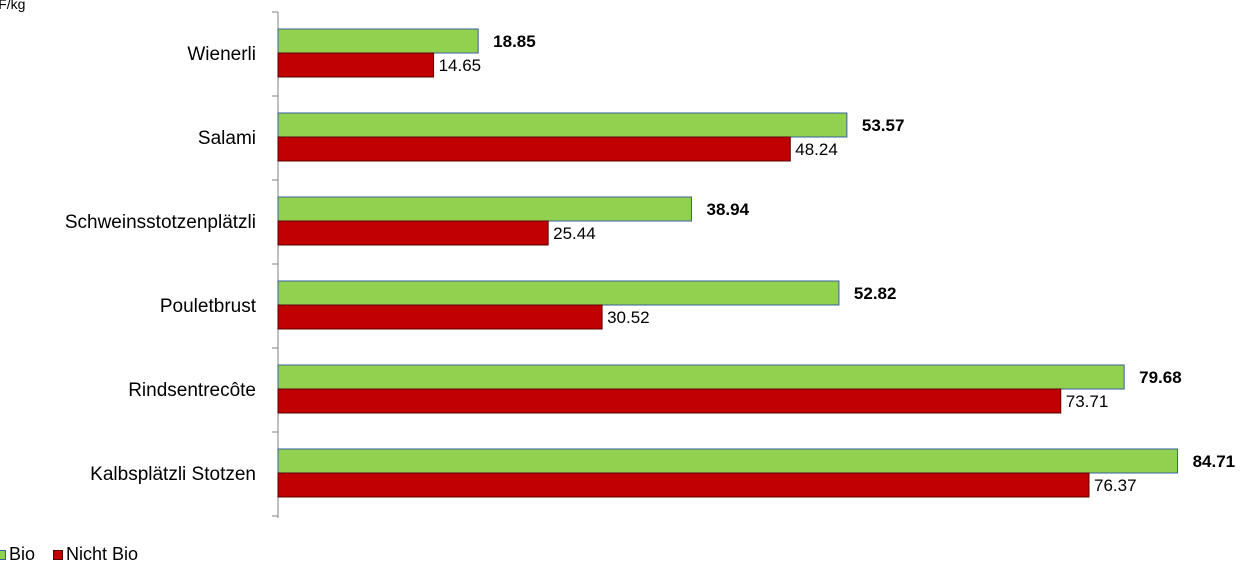  I want to click on bar-bio-salami, so click(562, 125).